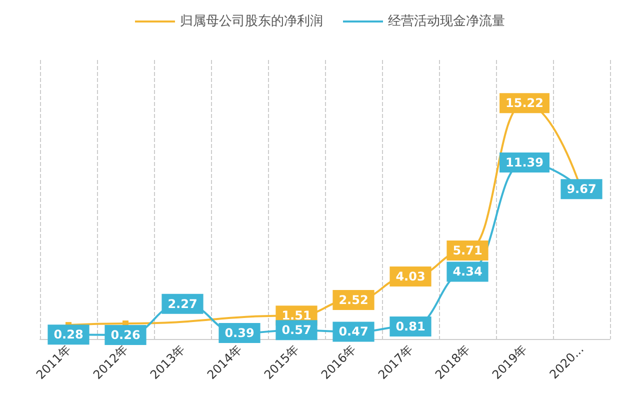 The height and width of the screenshot is (397, 640). What do you see at coordinates (525, 162) in the screenshot?
I see `data-label: 11.39` at bounding box center [525, 162].